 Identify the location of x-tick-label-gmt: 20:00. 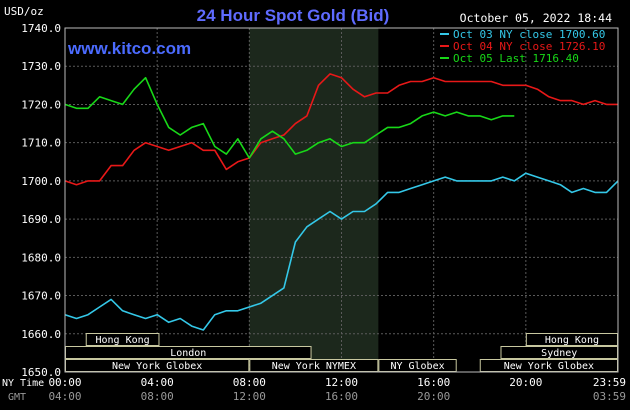
(433, 396).